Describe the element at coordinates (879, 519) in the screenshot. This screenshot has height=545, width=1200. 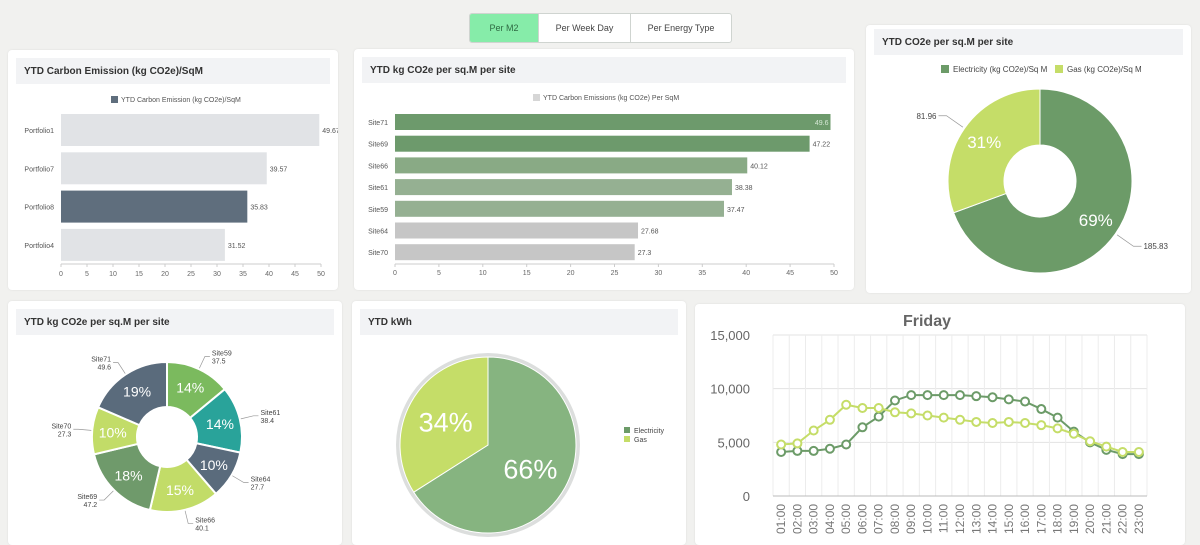
I see `x-tick-label: 07:00` at that location.